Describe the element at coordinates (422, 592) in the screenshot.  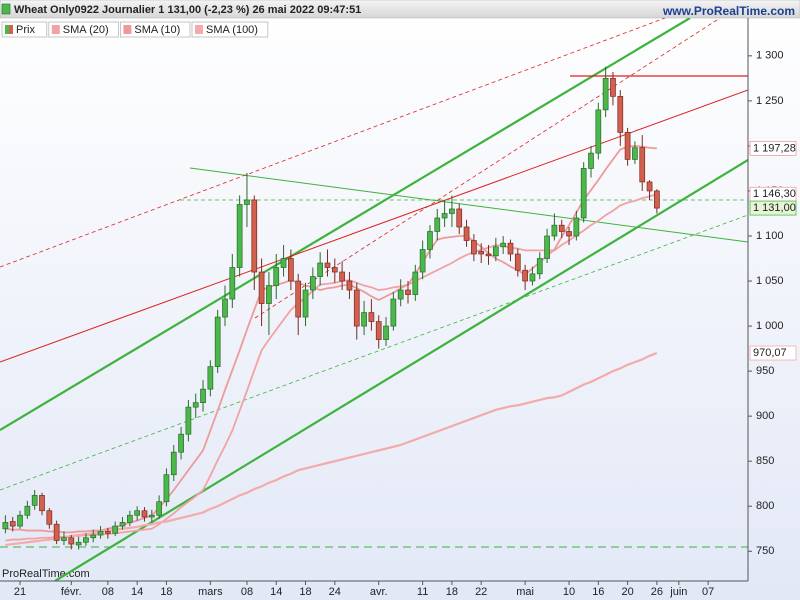
I see `x-tick-label: 11` at that location.